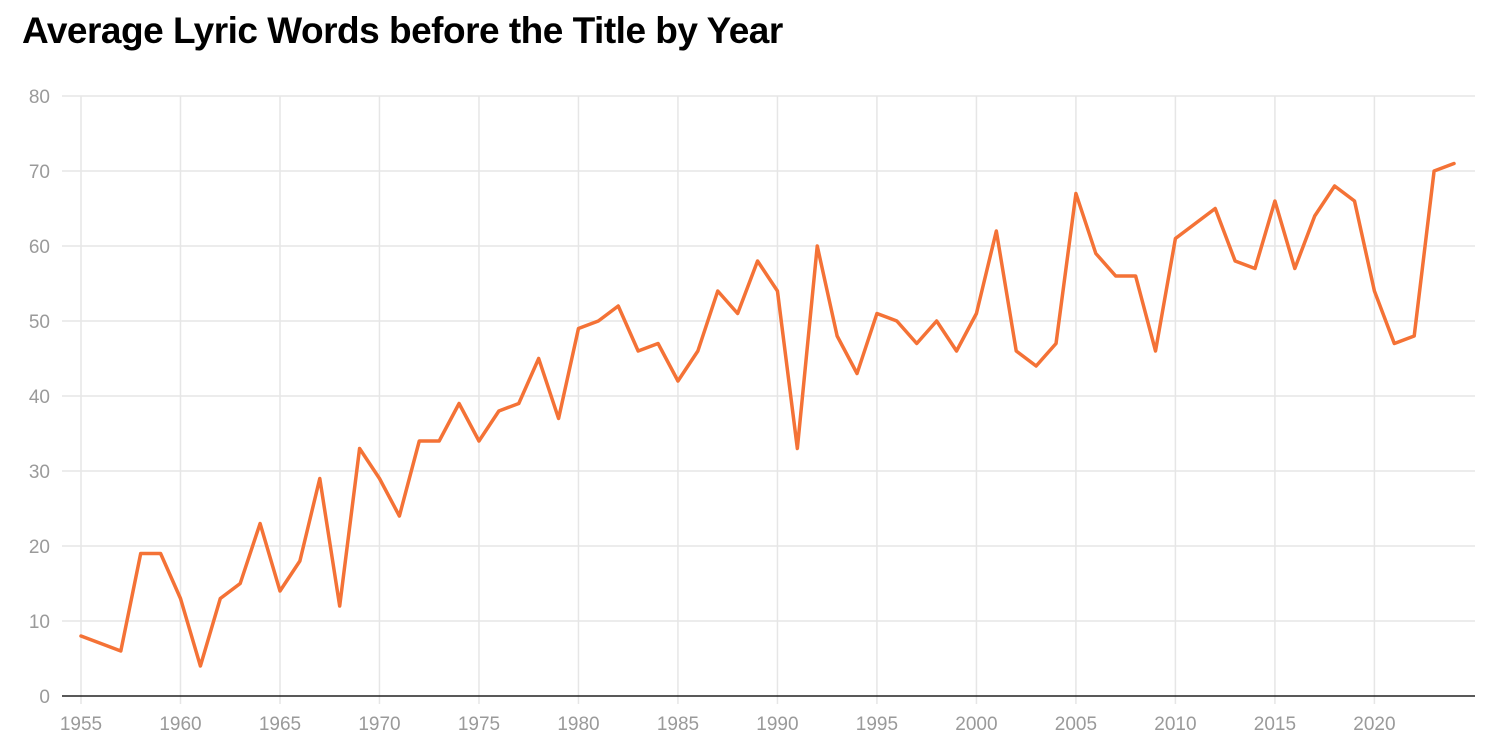 This screenshot has width=1498, height=746. What do you see at coordinates (976, 724) in the screenshot?
I see `x-tick-label: 2000` at bounding box center [976, 724].